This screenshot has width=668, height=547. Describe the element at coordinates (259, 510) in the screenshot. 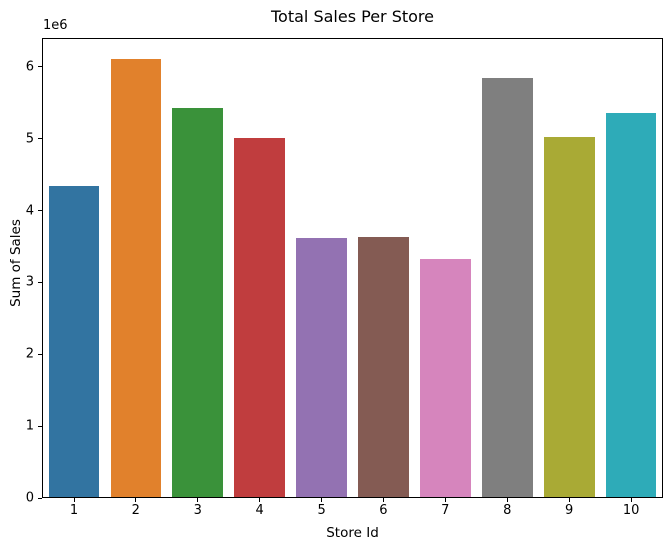

I see `x-tick-label-4: 4` at that location.